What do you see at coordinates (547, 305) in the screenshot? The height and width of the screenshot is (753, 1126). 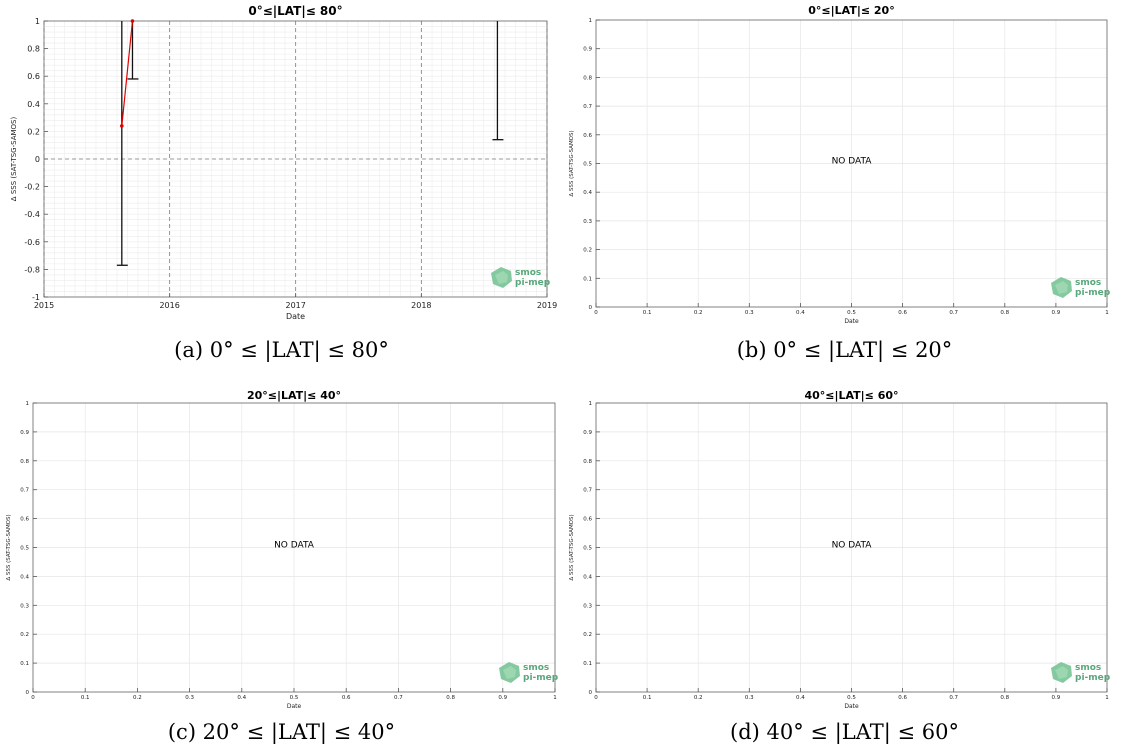 I see `x-tick-label: 2019` at bounding box center [547, 305].